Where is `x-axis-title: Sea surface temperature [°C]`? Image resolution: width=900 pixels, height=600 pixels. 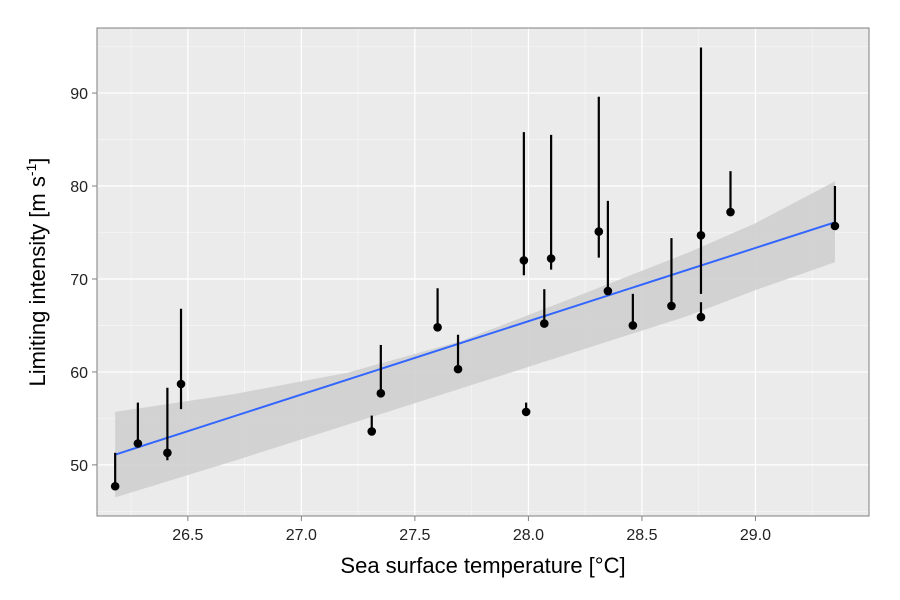
x-axis-title: Sea surface temperature [°C] is located at coordinates (482, 565).